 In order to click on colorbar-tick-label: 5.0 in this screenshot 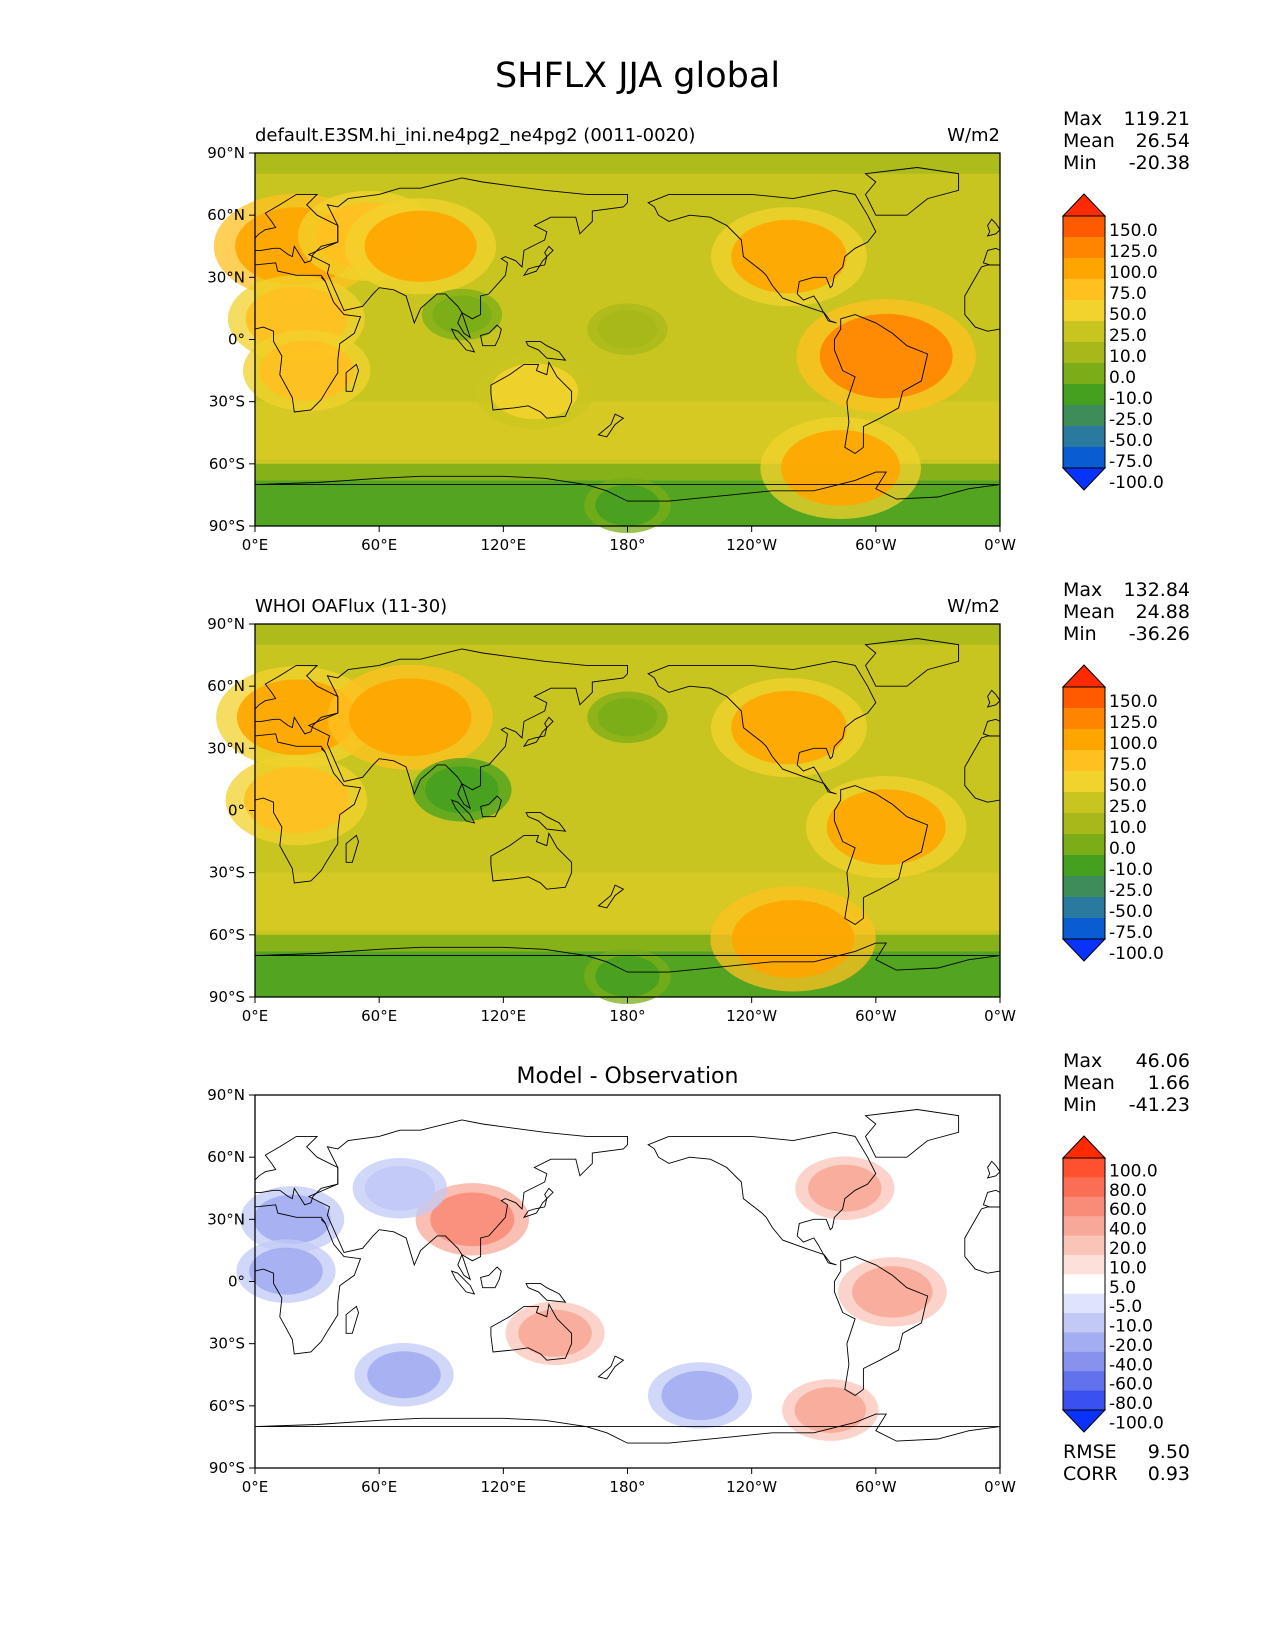, I will do `click(1122, 1288)`.